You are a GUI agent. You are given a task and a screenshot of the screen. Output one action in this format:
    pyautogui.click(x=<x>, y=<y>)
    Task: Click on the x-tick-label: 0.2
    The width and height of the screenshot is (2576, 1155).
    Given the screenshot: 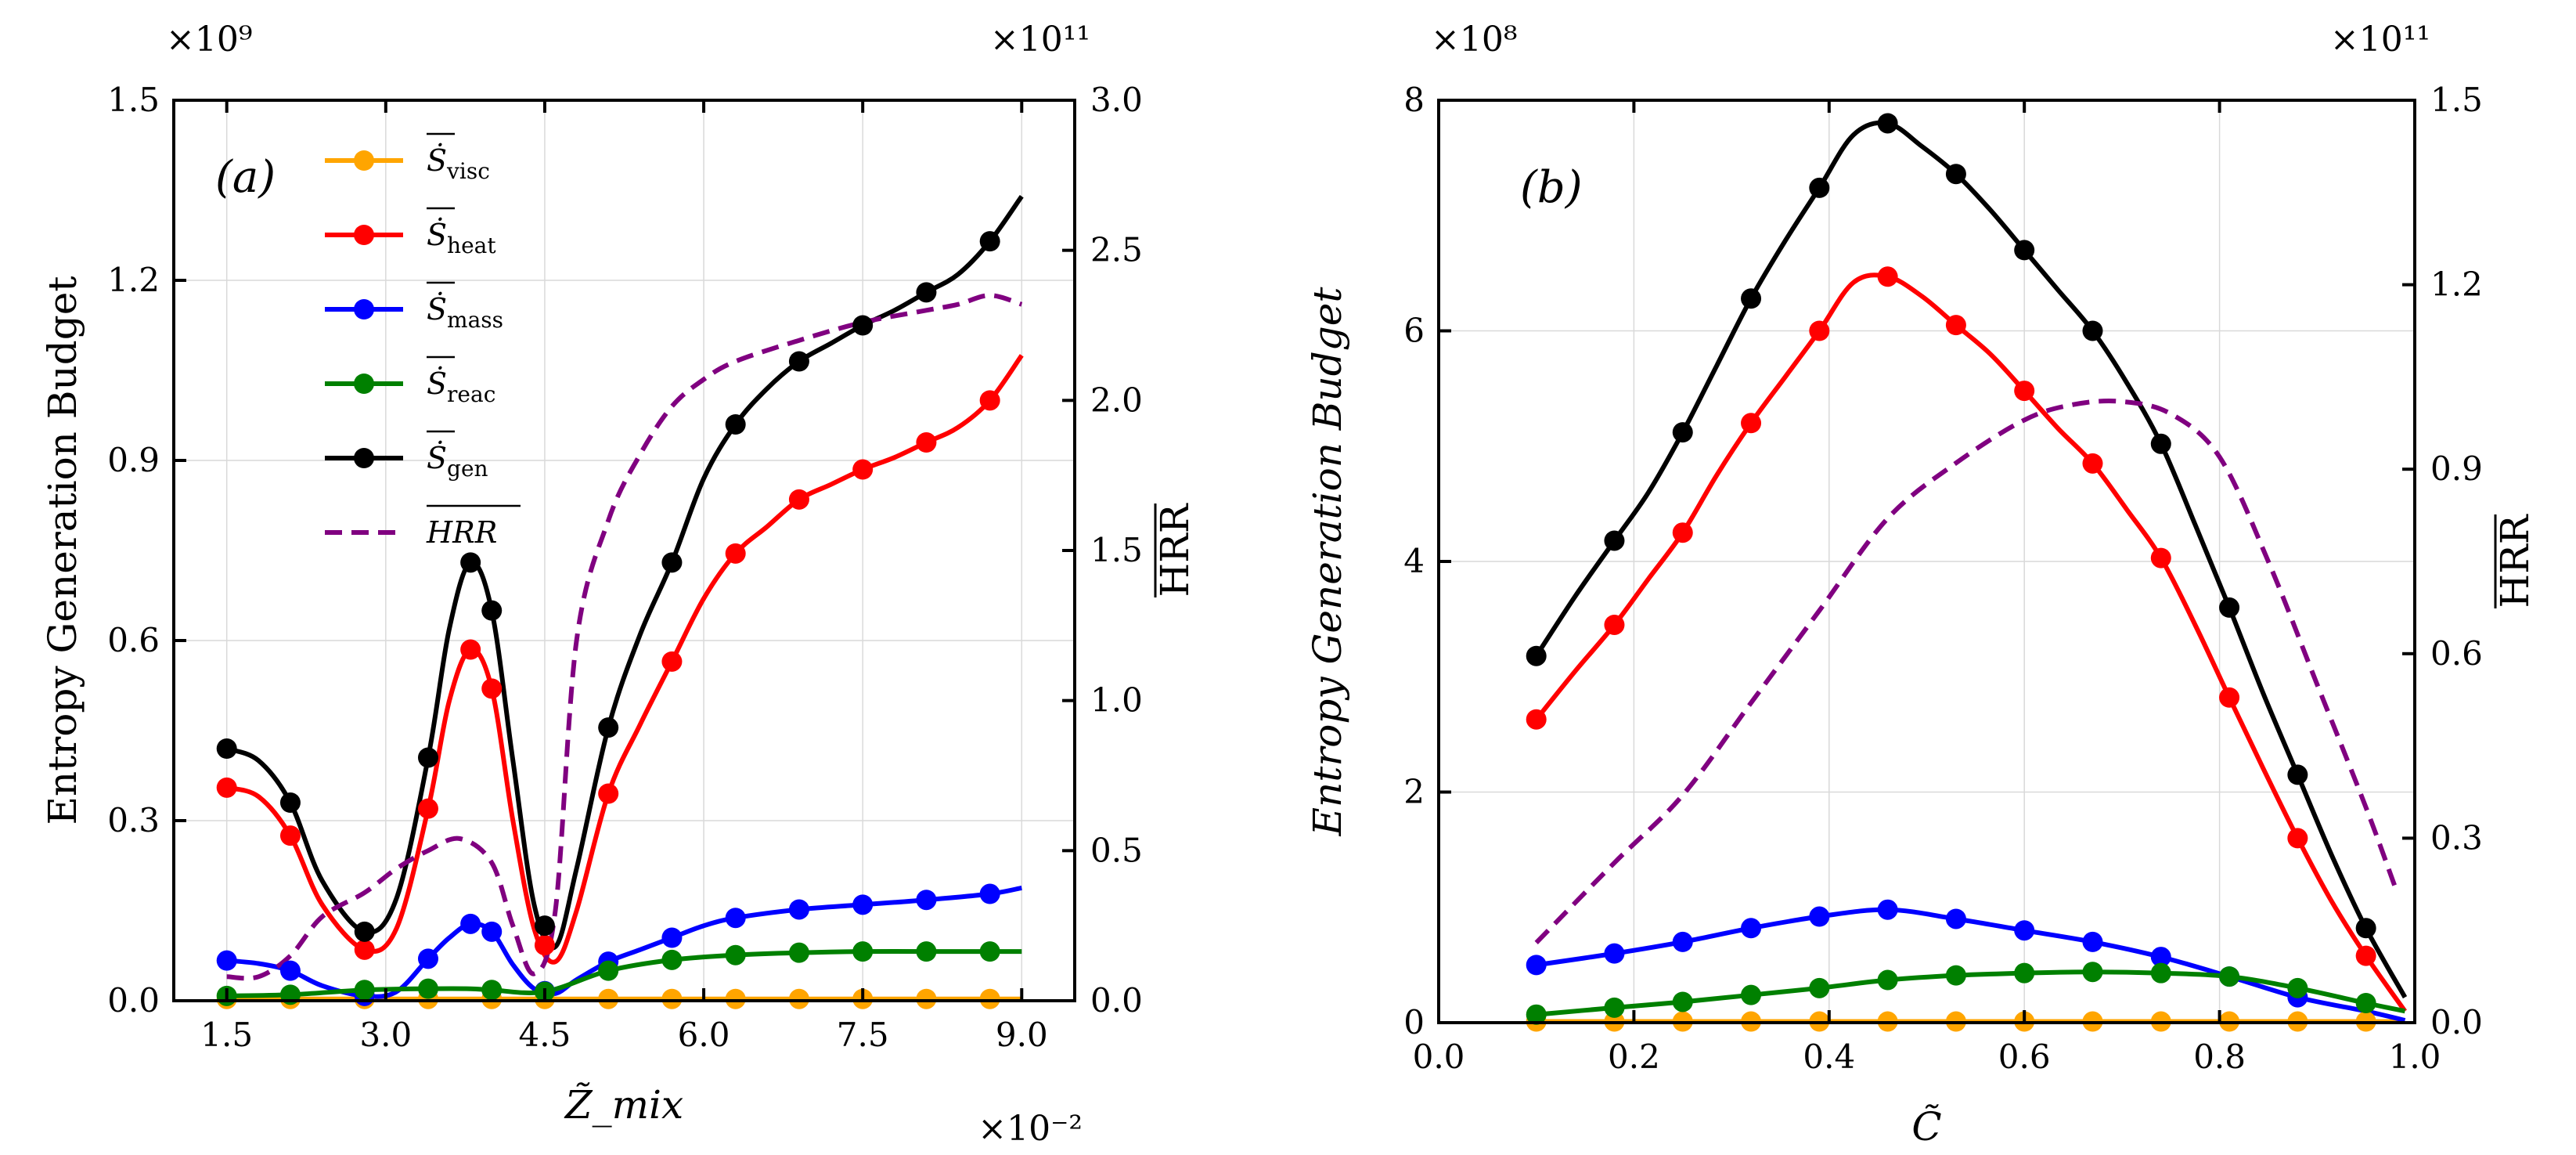 What is the action you would take?
    pyautogui.click(x=1634, y=1057)
    